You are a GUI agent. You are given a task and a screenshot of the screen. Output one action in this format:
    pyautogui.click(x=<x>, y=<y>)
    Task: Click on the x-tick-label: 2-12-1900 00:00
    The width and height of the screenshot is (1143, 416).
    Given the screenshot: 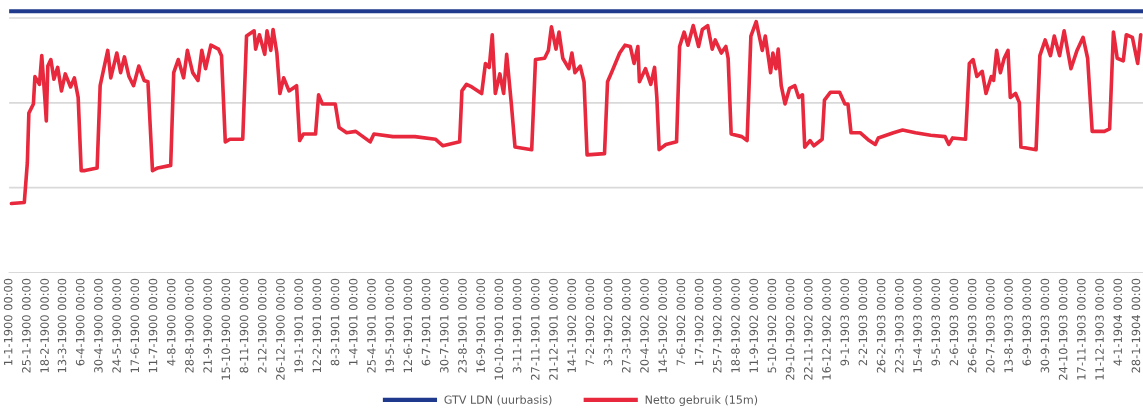 What is the action you would take?
    pyautogui.click(x=262, y=325)
    